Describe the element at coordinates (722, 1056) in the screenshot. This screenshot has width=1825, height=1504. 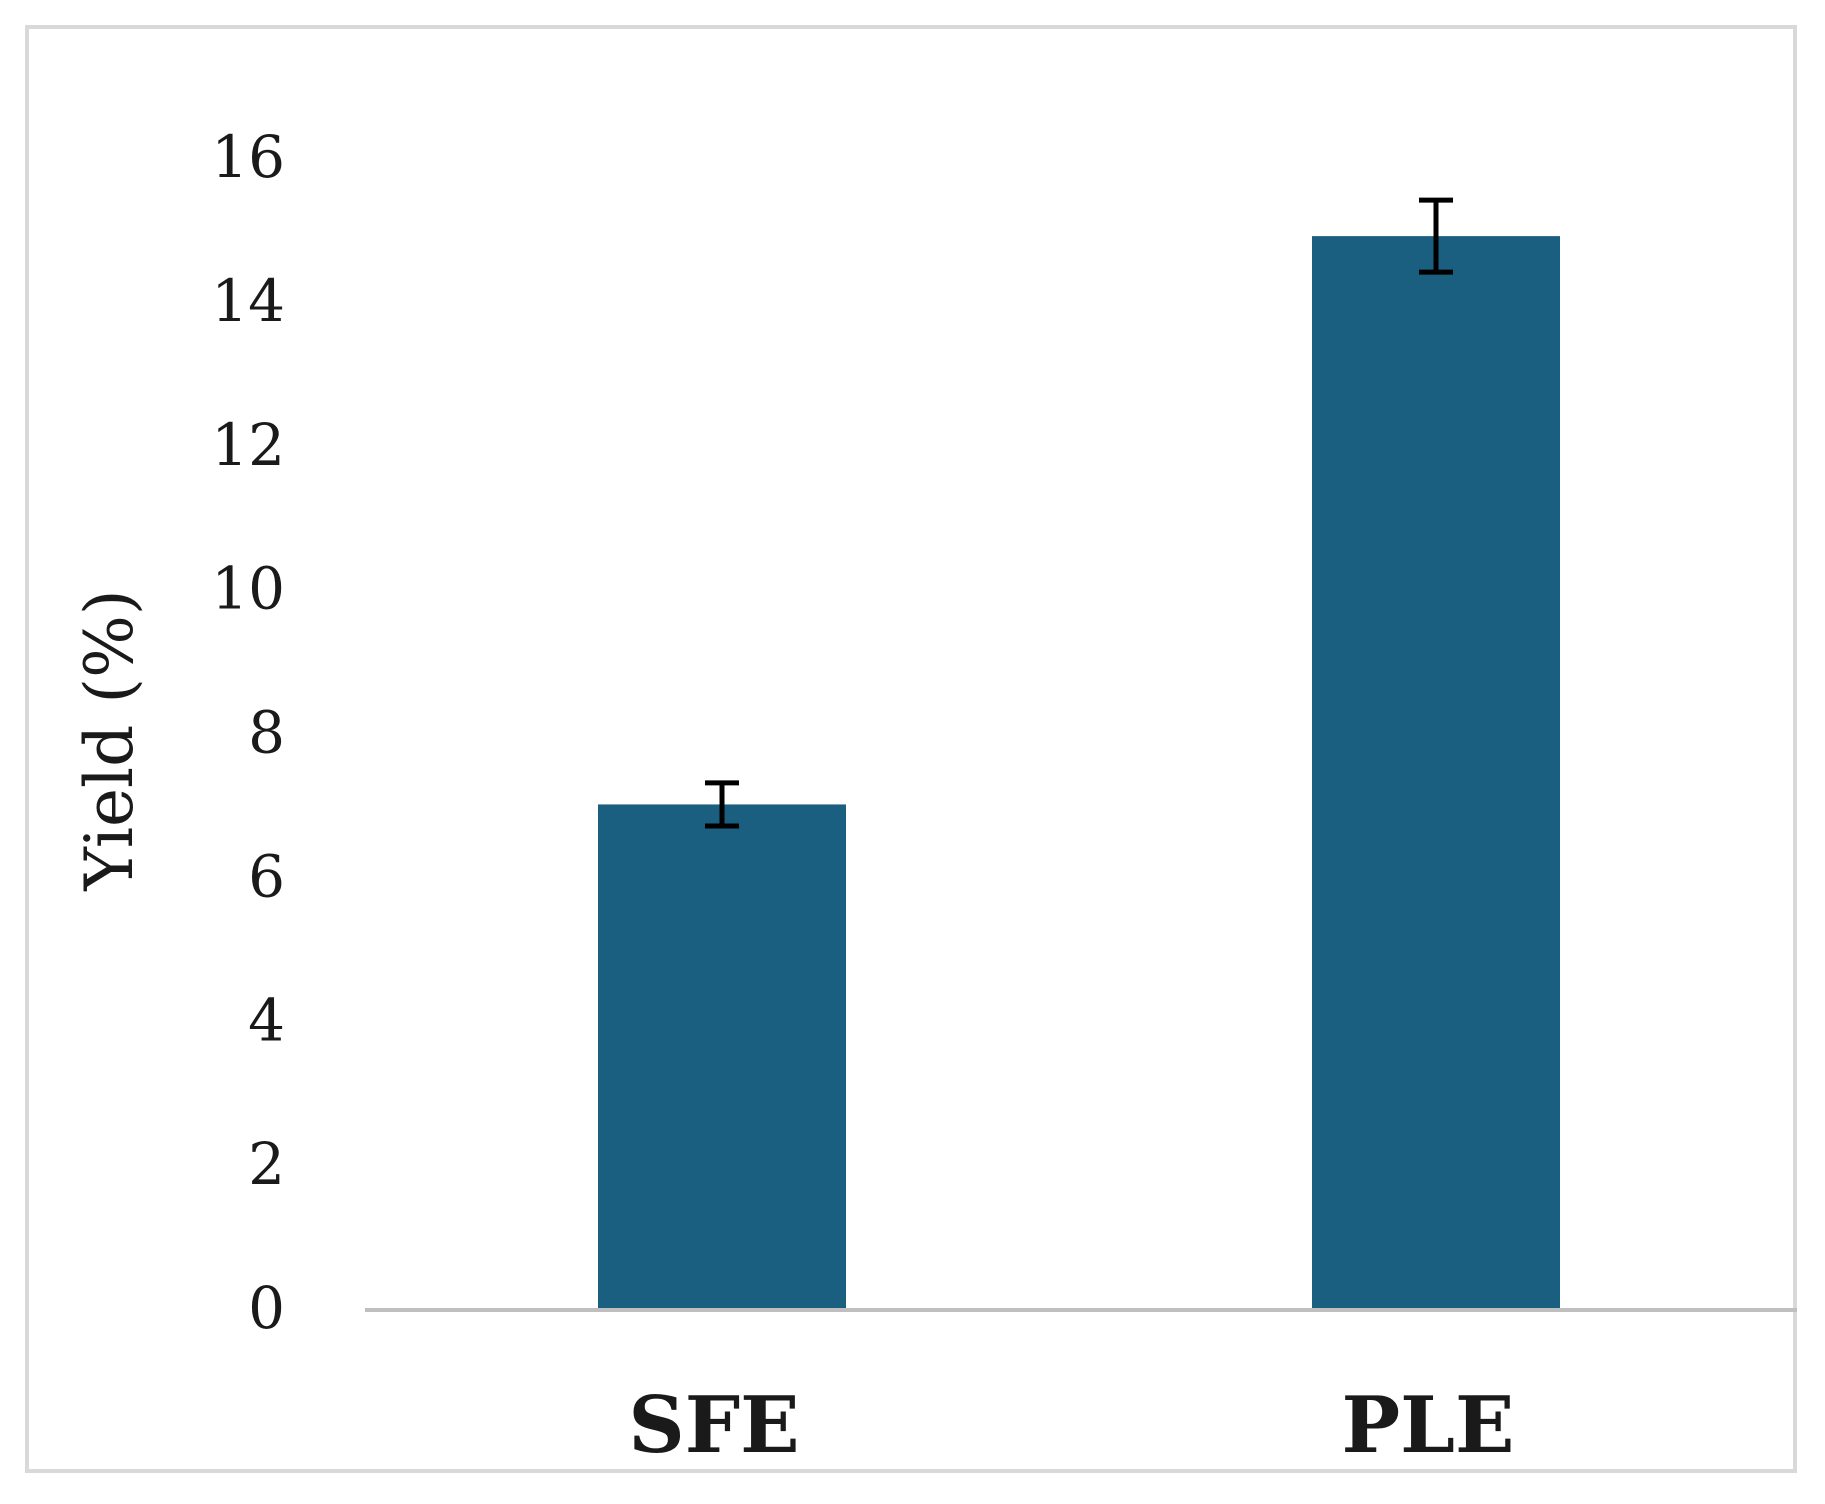
I see `bar-sfe` at that location.